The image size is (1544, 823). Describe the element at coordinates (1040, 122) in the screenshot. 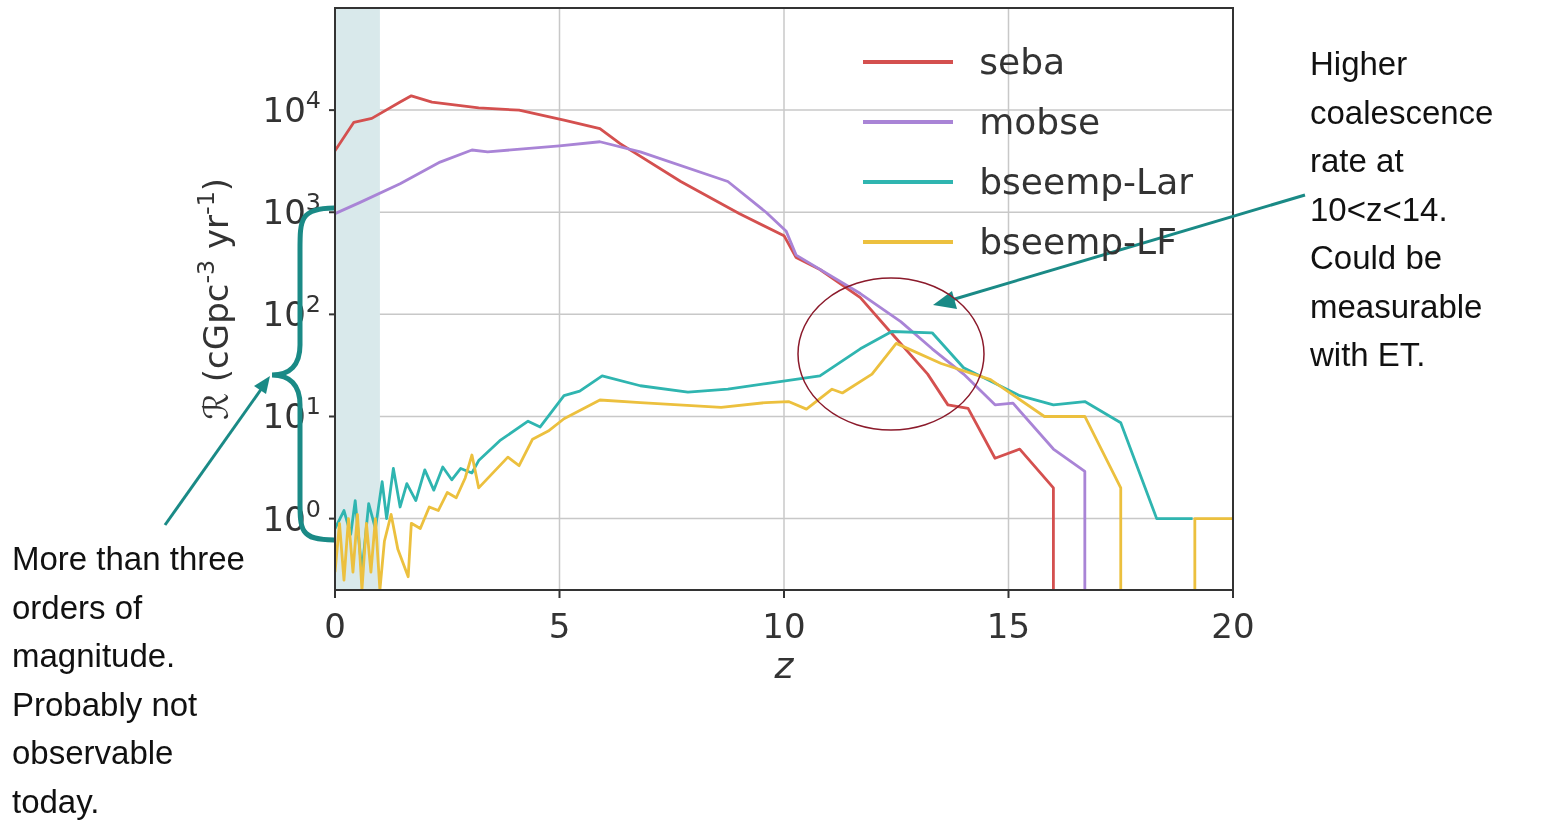

I see `legend-label: mobse` at that location.